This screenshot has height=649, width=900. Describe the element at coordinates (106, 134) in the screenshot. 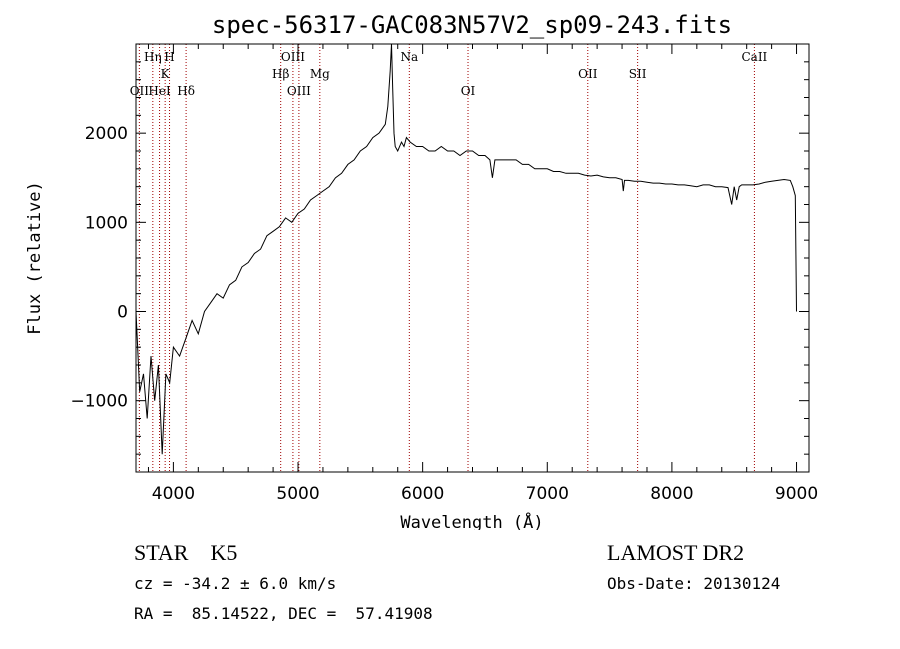

I see `y-tick-label: 2000` at that location.